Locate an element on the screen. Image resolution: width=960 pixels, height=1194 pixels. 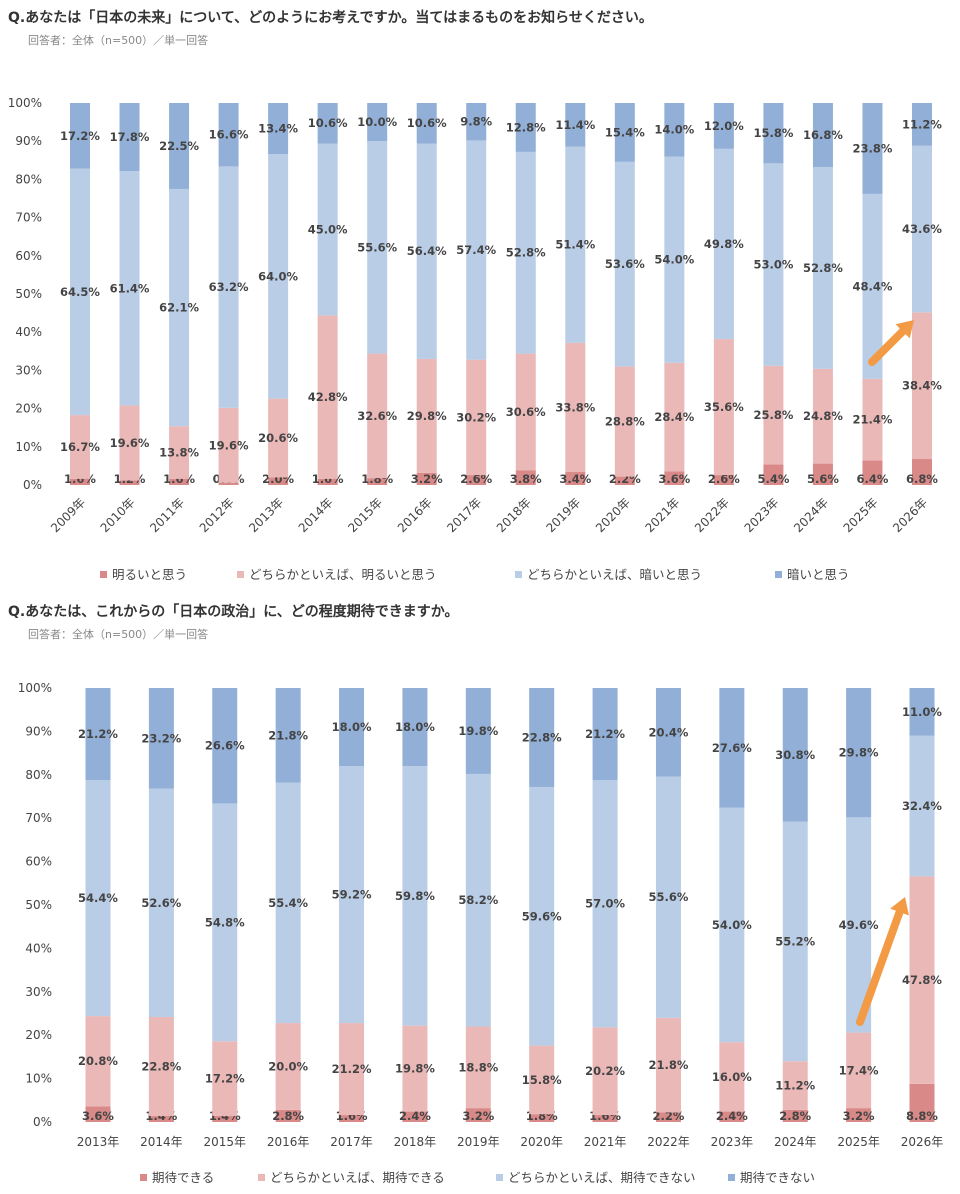
data-label: 29.8% is located at coordinates (859, 753).